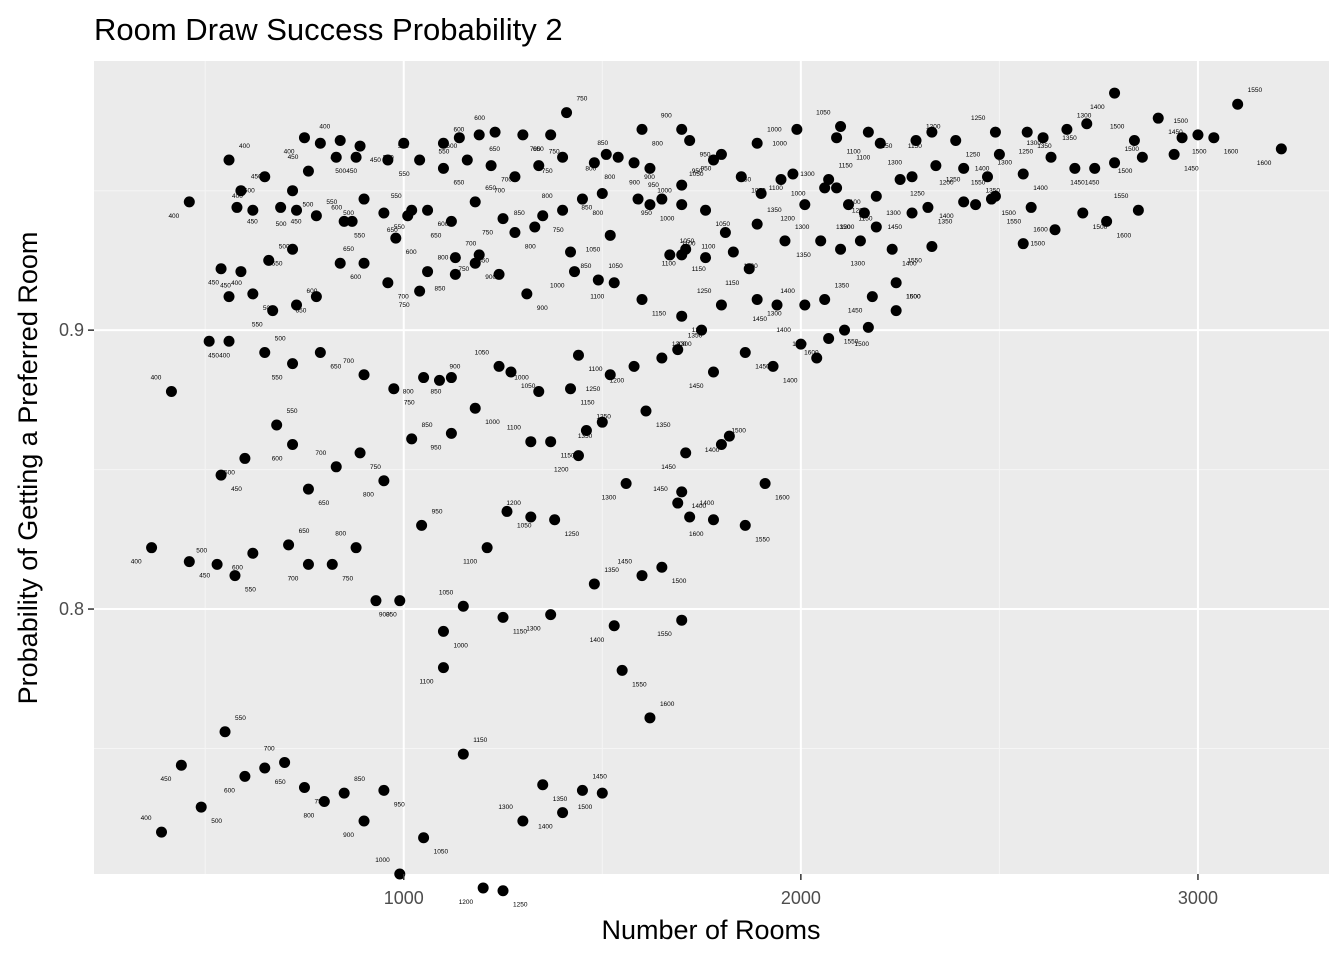 This screenshot has height=960, width=1344. Describe the element at coordinates (409, 403) in the screenshot. I see `data-point-label: 750` at that location.